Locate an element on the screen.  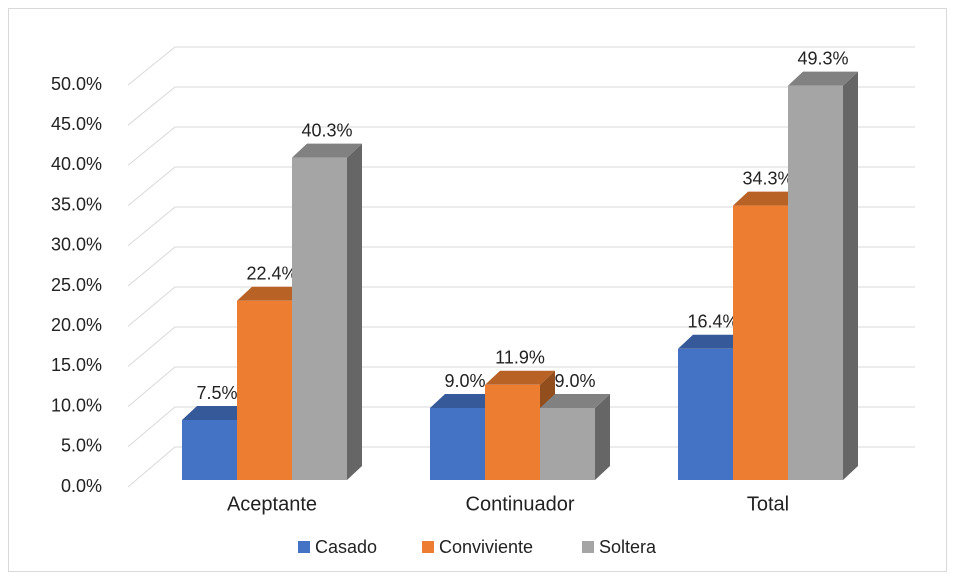
x-tick-label: Continuador is located at coordinates (520, 504).